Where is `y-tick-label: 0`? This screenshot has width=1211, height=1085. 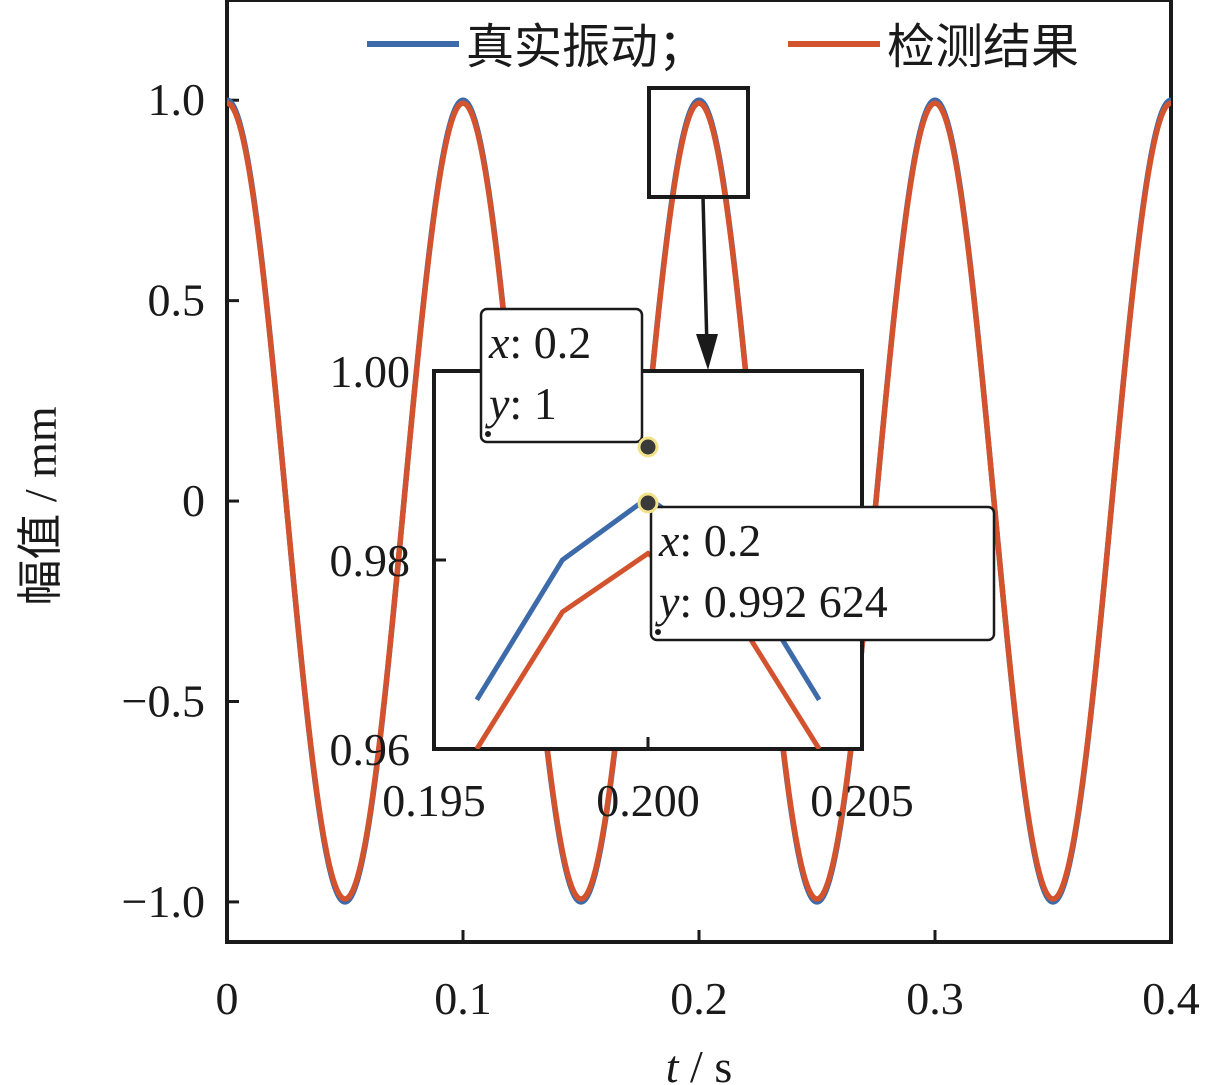 y-tick-label: 0 is located at coordinates (193, 500).